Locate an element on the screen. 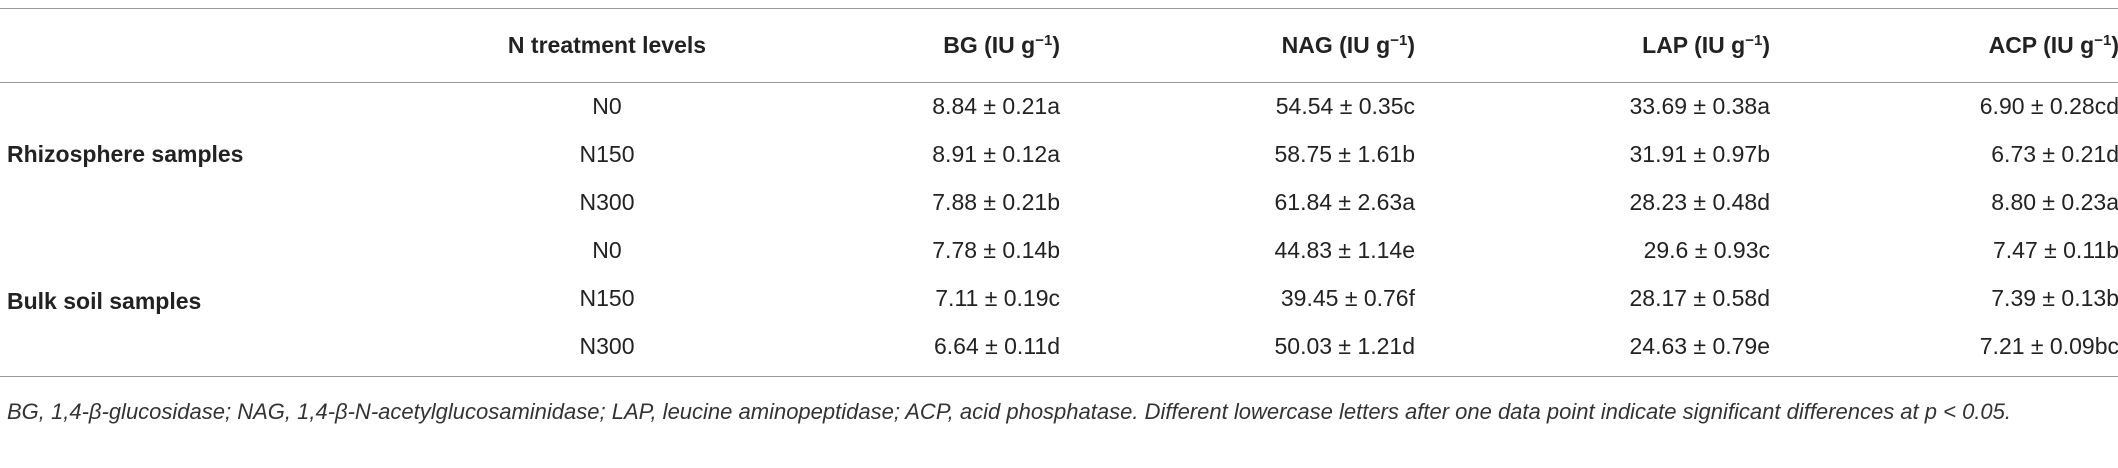 The image size is (2118, 468). header-cell: LAP (IU g−1) is located at coordinates (1592, 46).